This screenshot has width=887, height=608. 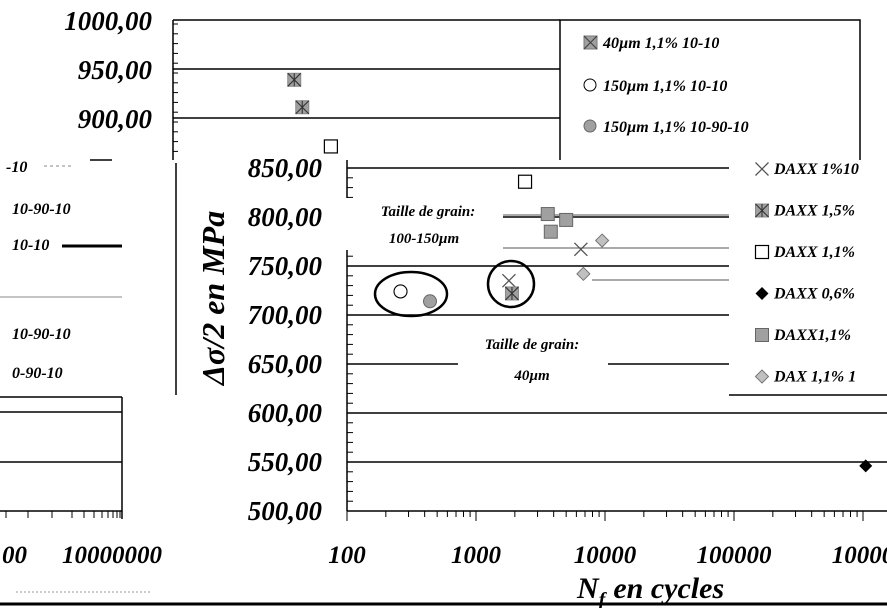 What do you see at coordinates (814, 294) in the screenshot?
I see `legend-label: DAXX 0,6%` at bounding box center [814, 294].